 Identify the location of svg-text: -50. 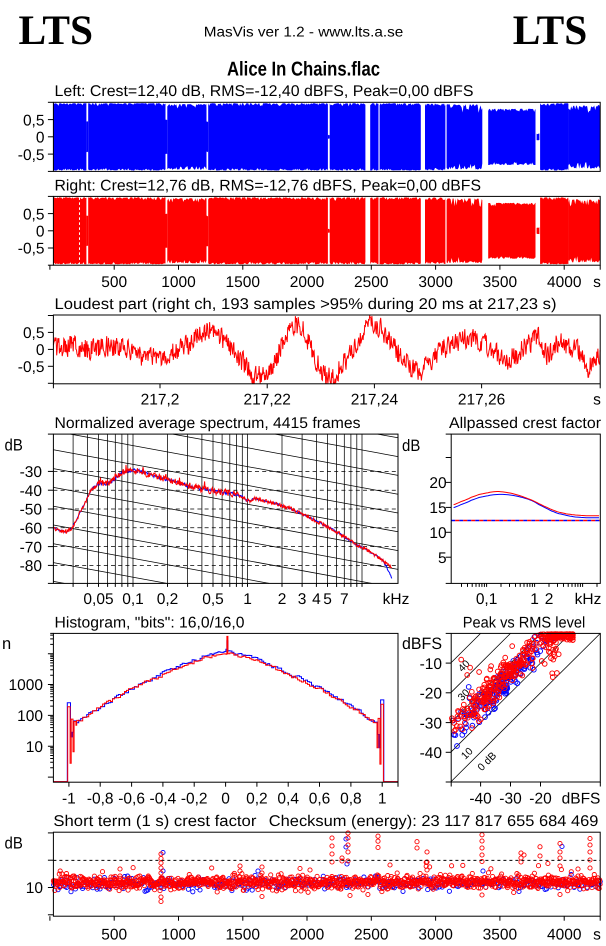
(31, 510).